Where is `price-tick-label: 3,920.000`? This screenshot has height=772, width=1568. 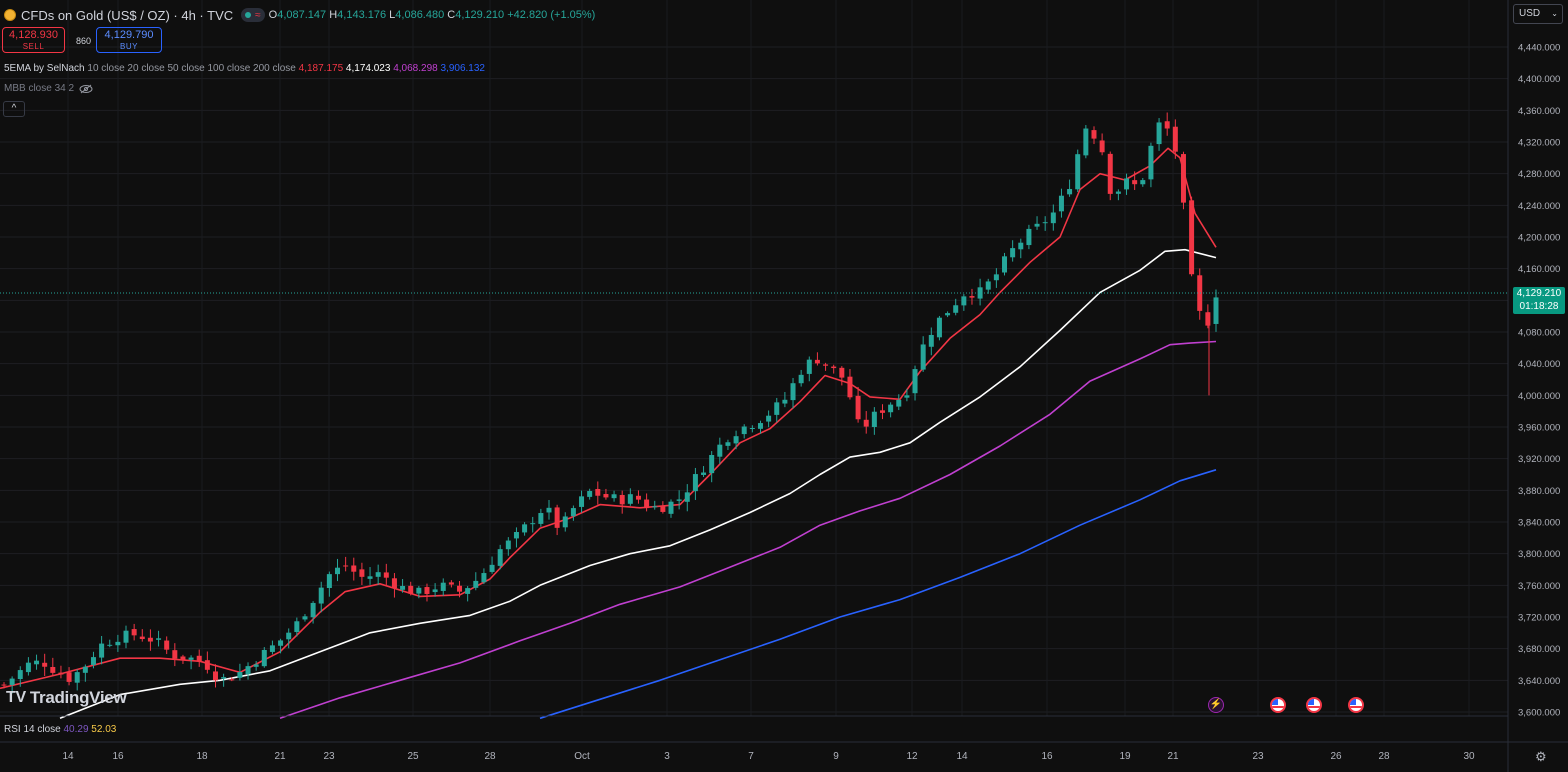 price-tick-label: 3,920.000 is located at coordinates (1539, 459).